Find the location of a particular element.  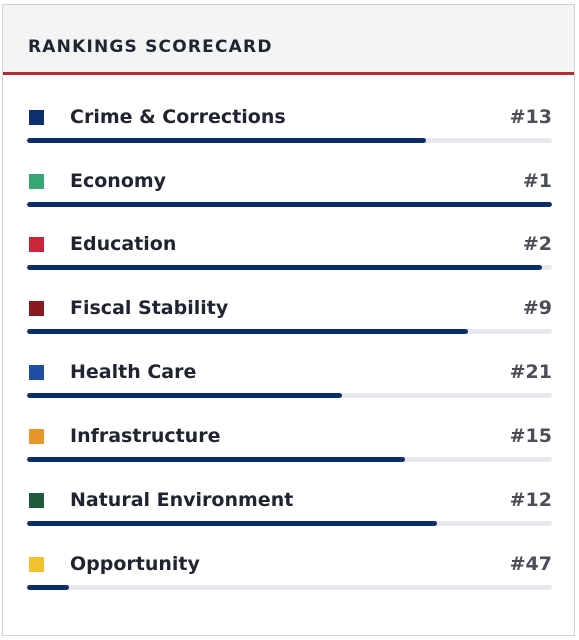

ranking-row-health-care: Health Care #21 is located at coordinates (289, 364).